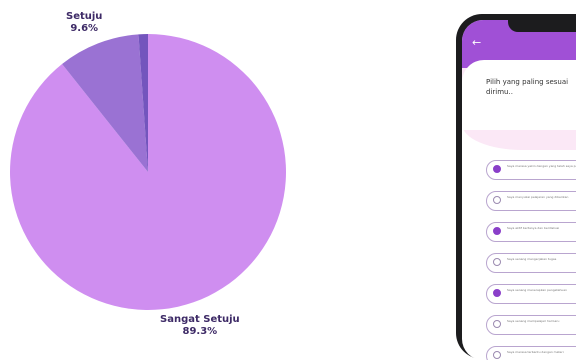  I want to click on slice-label-sangat-setuju: Sangat Setuju 89.3%, so click(200, 326).